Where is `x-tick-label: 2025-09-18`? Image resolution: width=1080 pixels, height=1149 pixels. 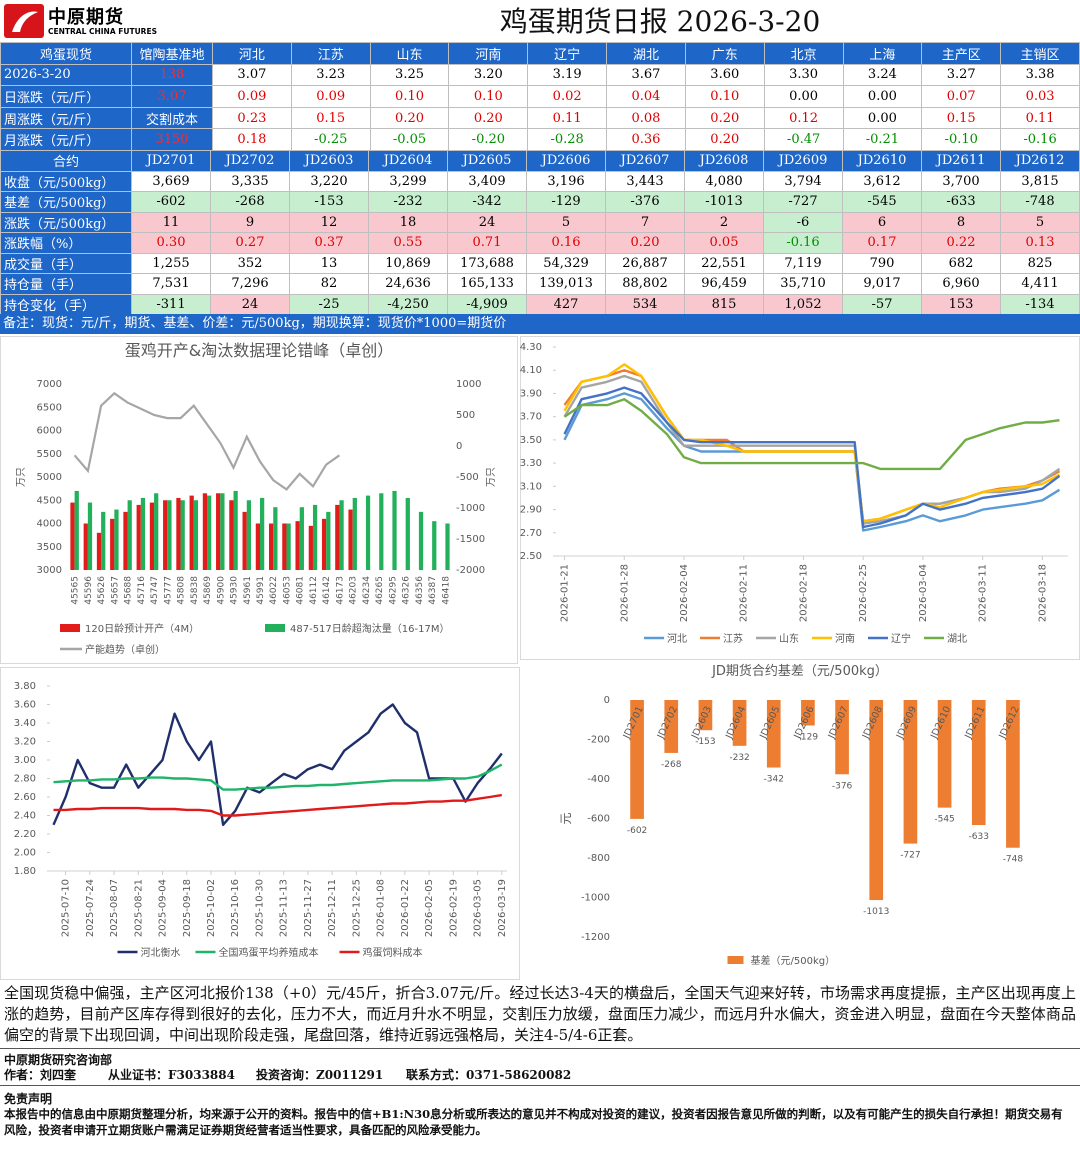 x-tick-label: 2025-09-18 is located at coordinates (187, 908).